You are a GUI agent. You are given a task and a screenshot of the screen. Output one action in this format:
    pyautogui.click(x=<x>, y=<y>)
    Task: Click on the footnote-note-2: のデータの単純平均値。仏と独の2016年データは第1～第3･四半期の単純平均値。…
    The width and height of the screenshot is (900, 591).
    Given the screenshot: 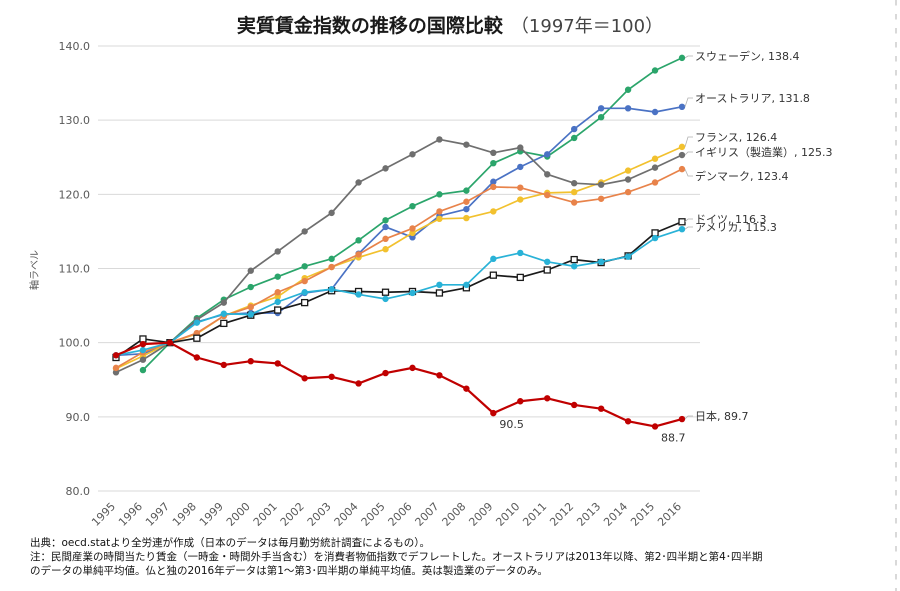 What is the action you would take?
    pyautogui.click(x=289, y=571)
    